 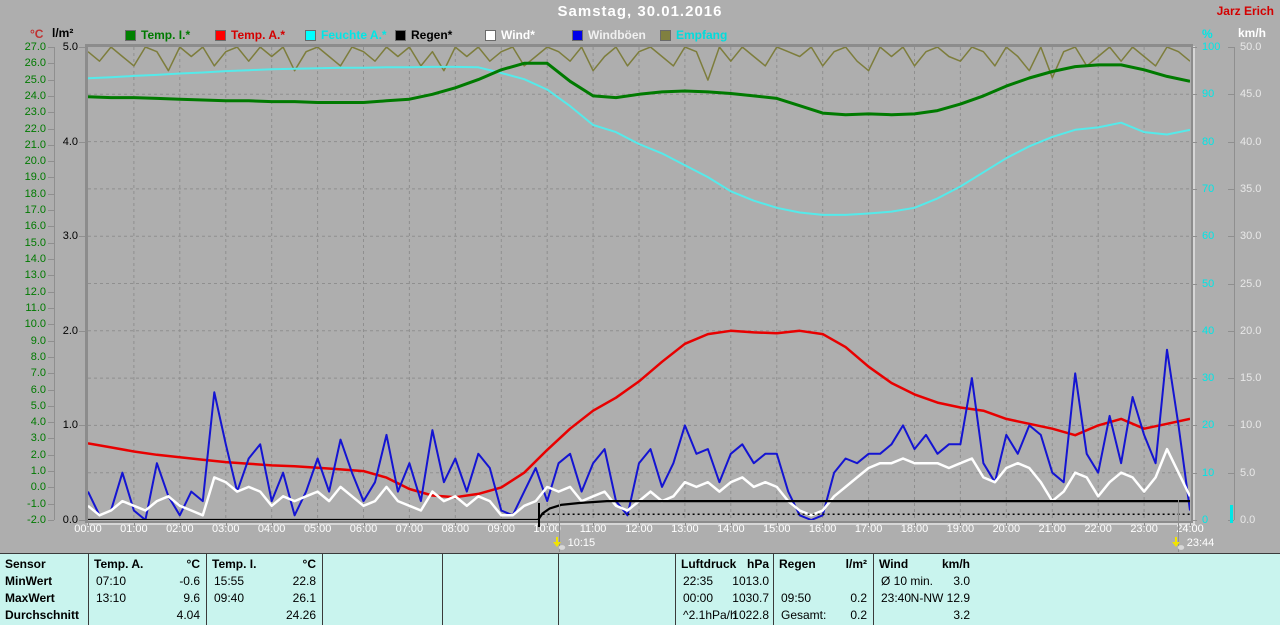 What do you see at coordinates (1251, 94) in the screenshot?
I see `kmh-tick-label: 45.0` at bounding box center [1251, 94].